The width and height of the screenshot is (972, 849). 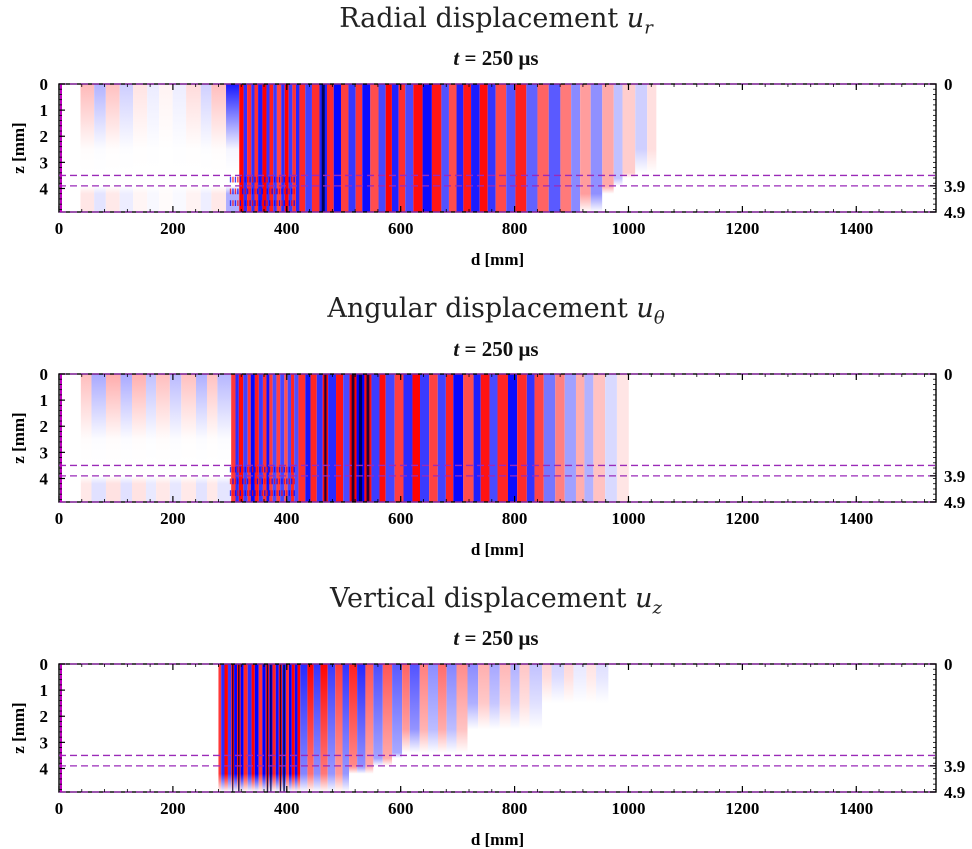 I want to click on x-tick-label: 200, so click(x=173, y=518).